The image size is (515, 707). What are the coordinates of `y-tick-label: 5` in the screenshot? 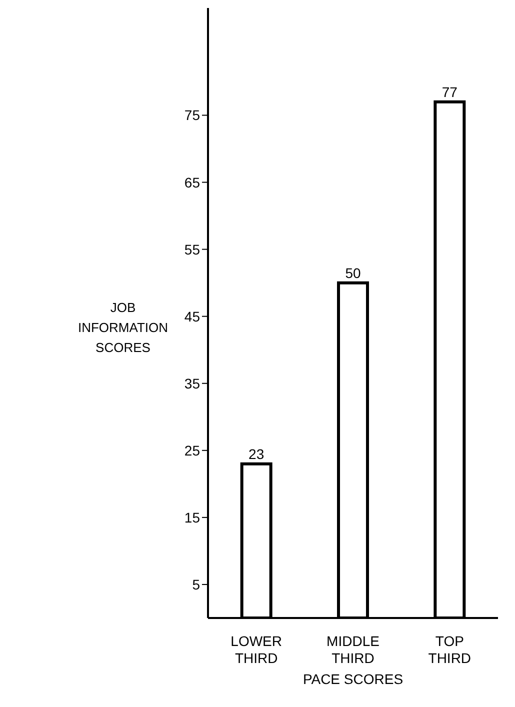 It's located at (196, 584).